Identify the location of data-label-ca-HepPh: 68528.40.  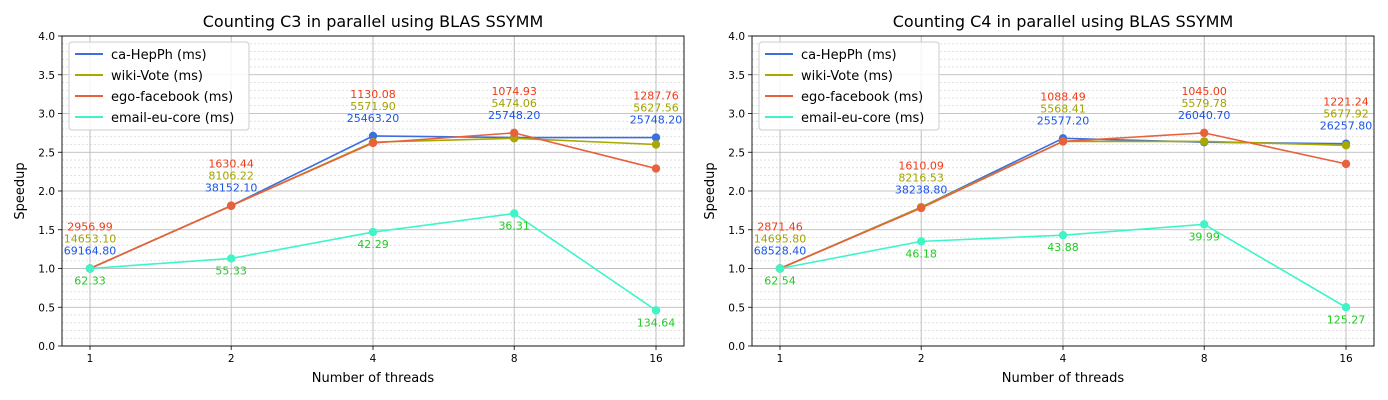
(780, 251).